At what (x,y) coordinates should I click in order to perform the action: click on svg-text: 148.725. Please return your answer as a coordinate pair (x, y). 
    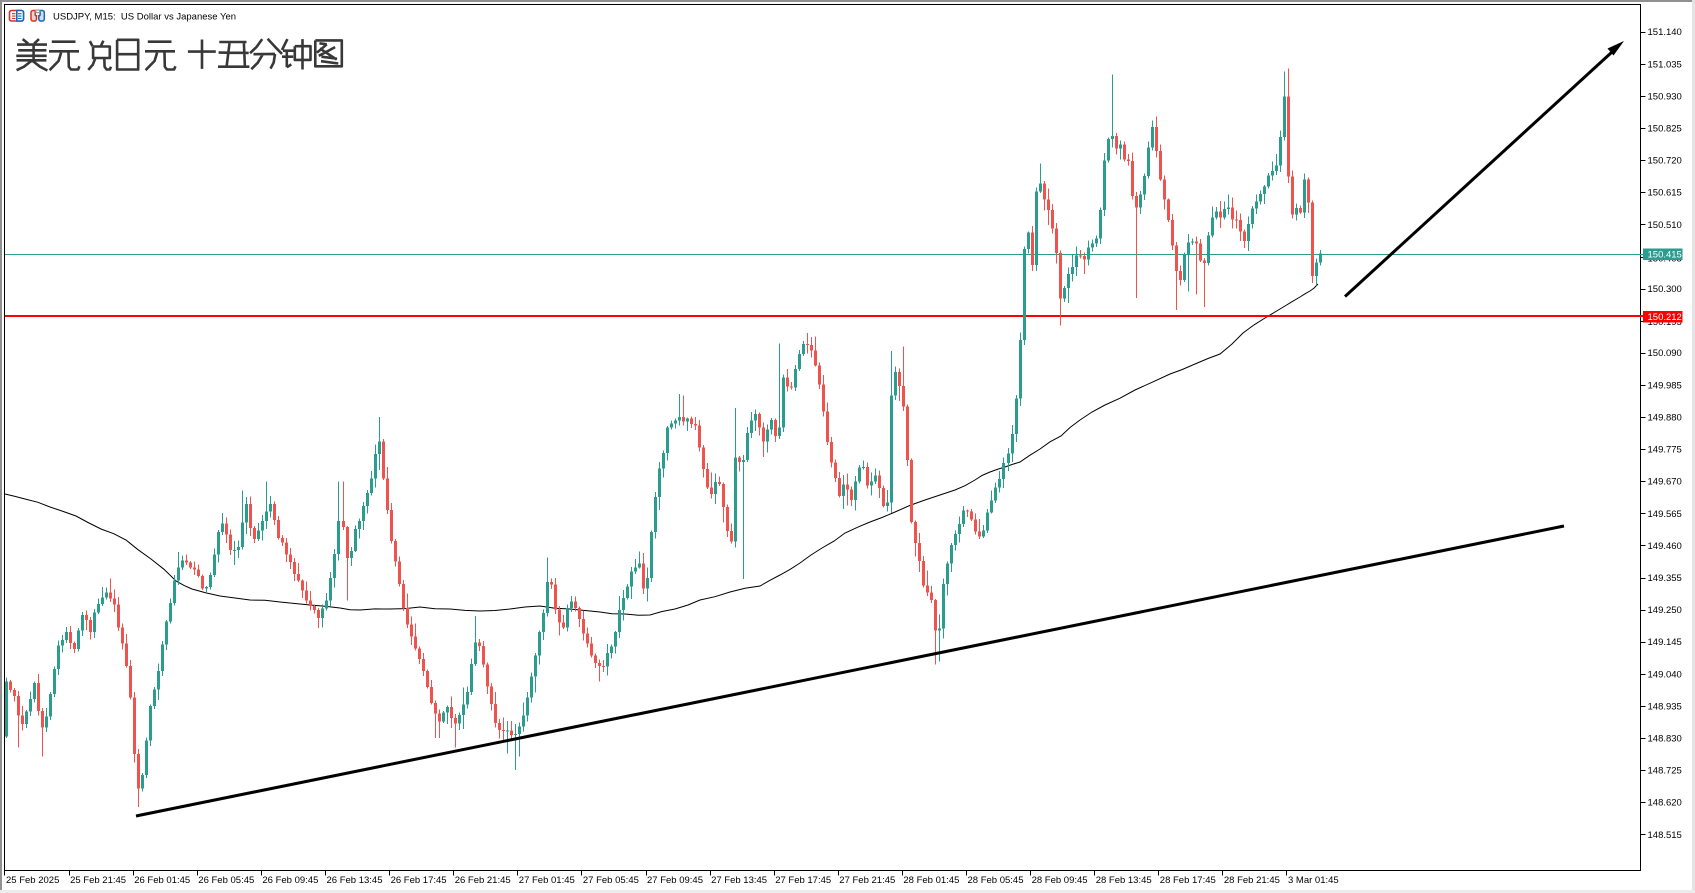
    Looking at the image, I should click on (1665, 771).